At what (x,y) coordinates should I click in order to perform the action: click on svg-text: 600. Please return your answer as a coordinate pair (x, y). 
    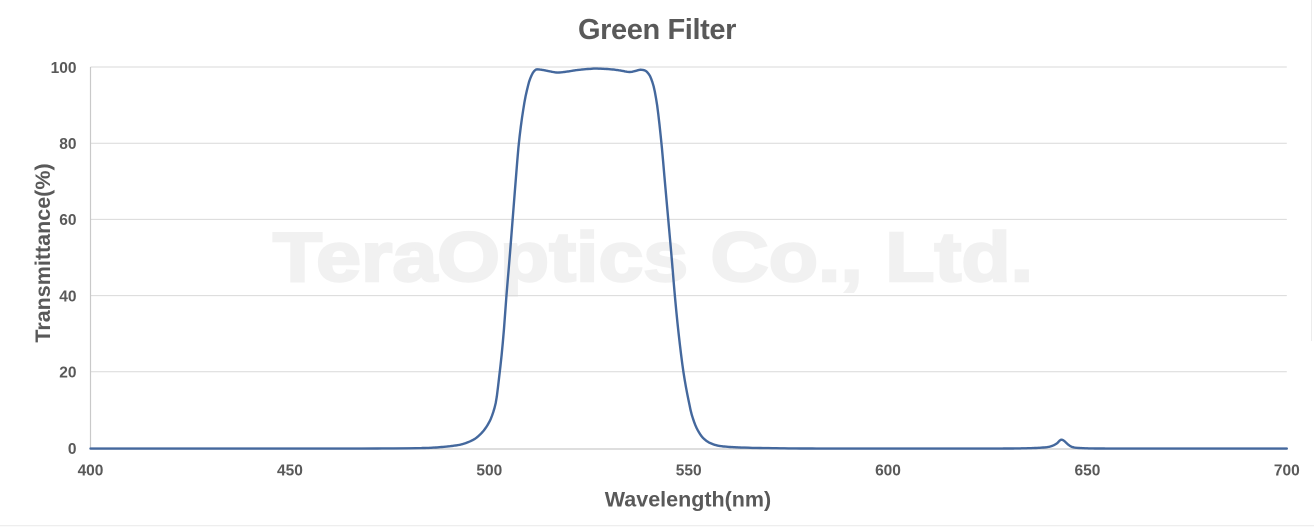
    Looking at the image, I should click on (888, 470).